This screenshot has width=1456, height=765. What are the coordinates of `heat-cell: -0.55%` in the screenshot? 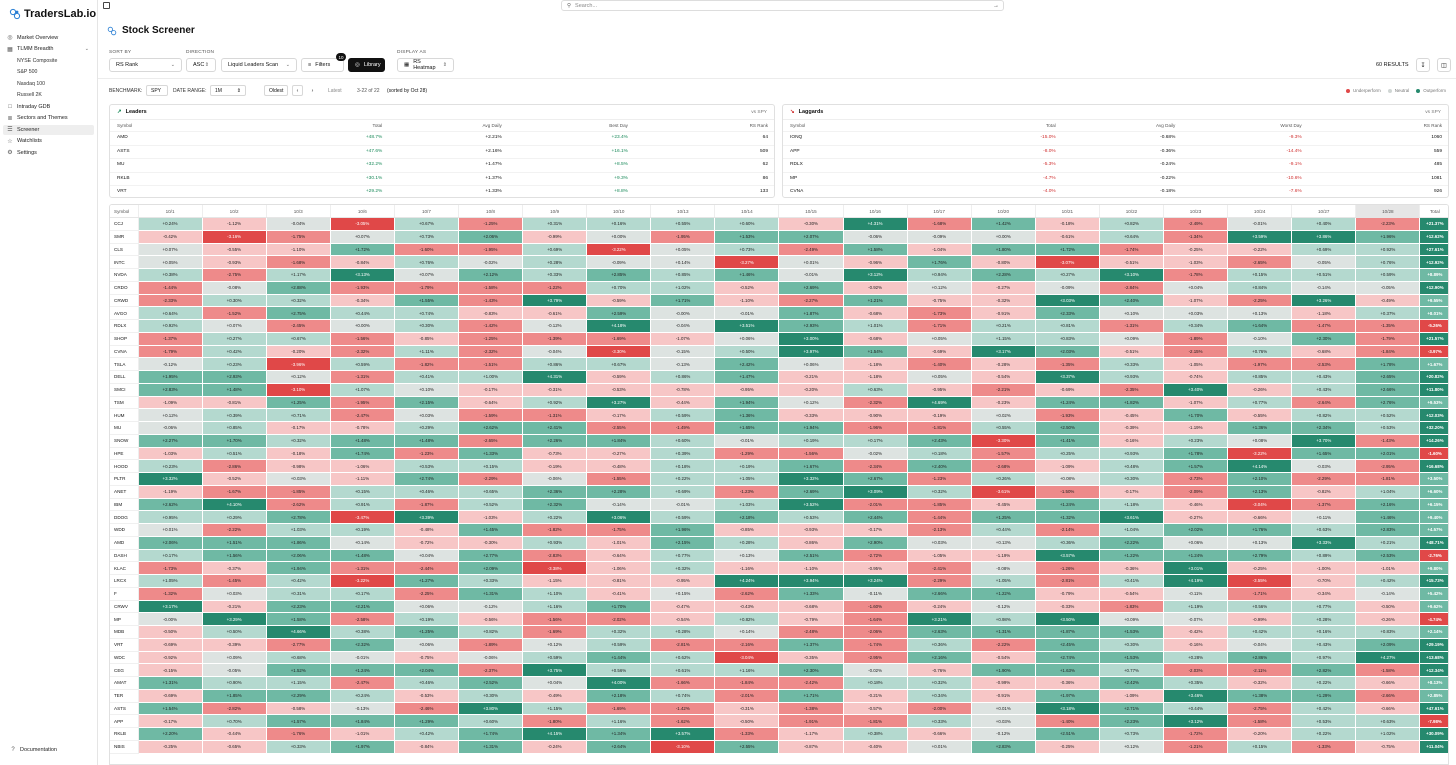 It's located at (234, 250).